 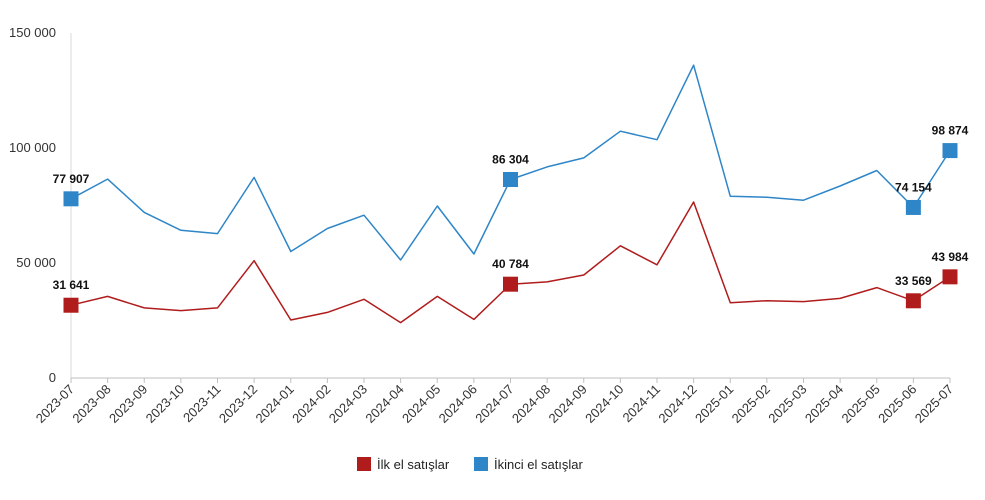 I want to click on y-tick-label: 0, so click(x=52, y=377).